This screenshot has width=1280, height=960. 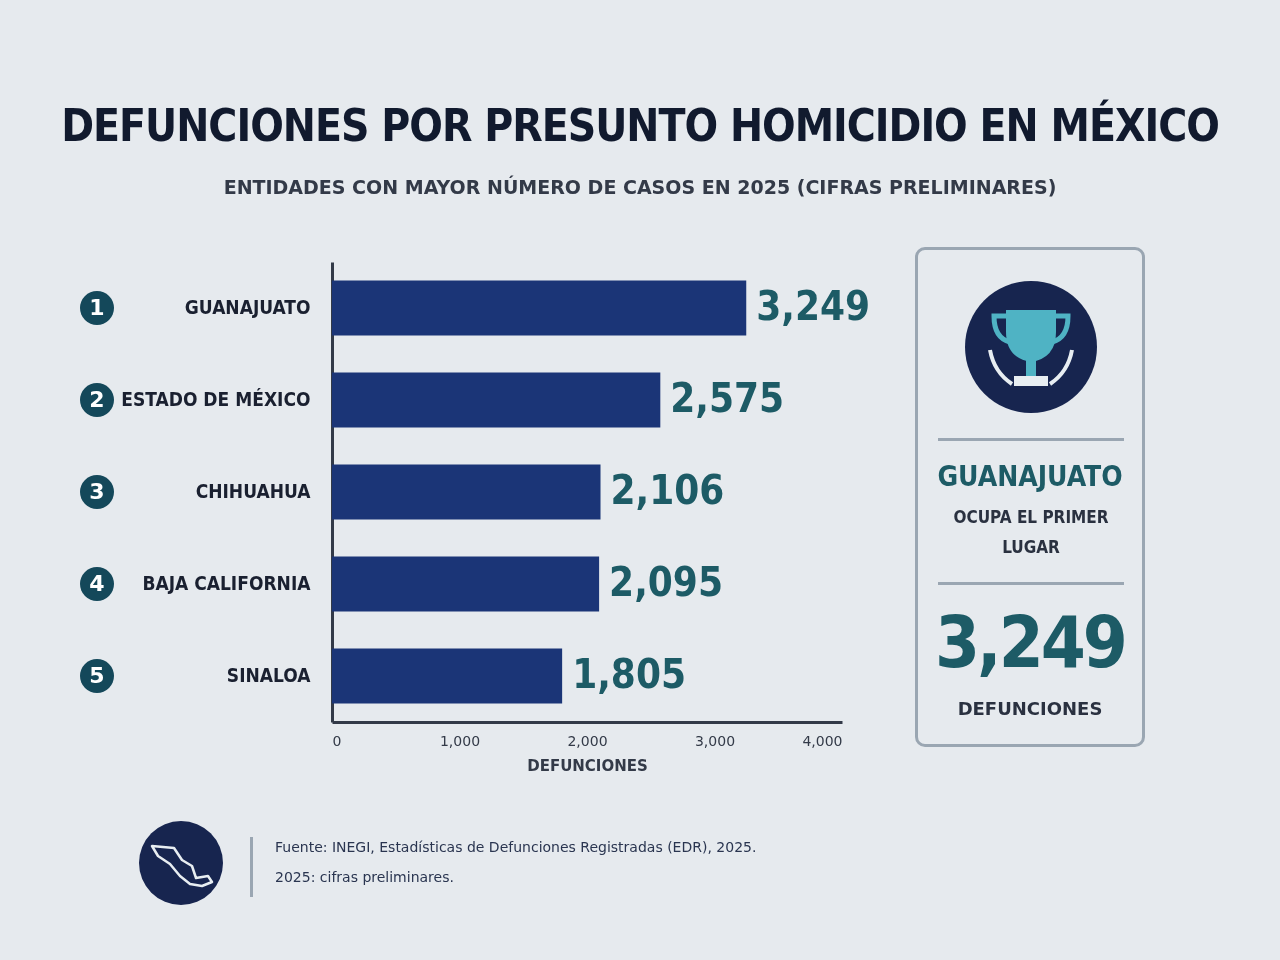 What do you see at coordinates (227, 583) in the screenshot?
I see `y-tick-label: BAJA CALIFORNIA` at bounding box center [227, 583].